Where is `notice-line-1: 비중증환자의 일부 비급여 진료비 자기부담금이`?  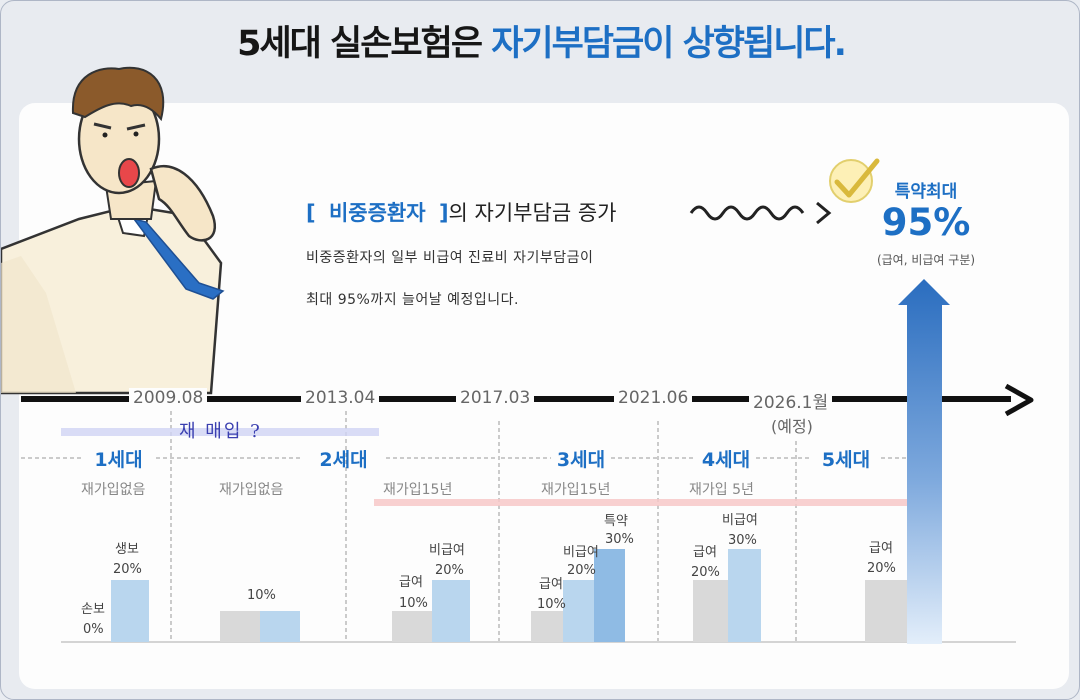
notice-line-1: 비중증환자의 일부 비급여 진료비 자기부담금이 is located at coordinates (450, 258).